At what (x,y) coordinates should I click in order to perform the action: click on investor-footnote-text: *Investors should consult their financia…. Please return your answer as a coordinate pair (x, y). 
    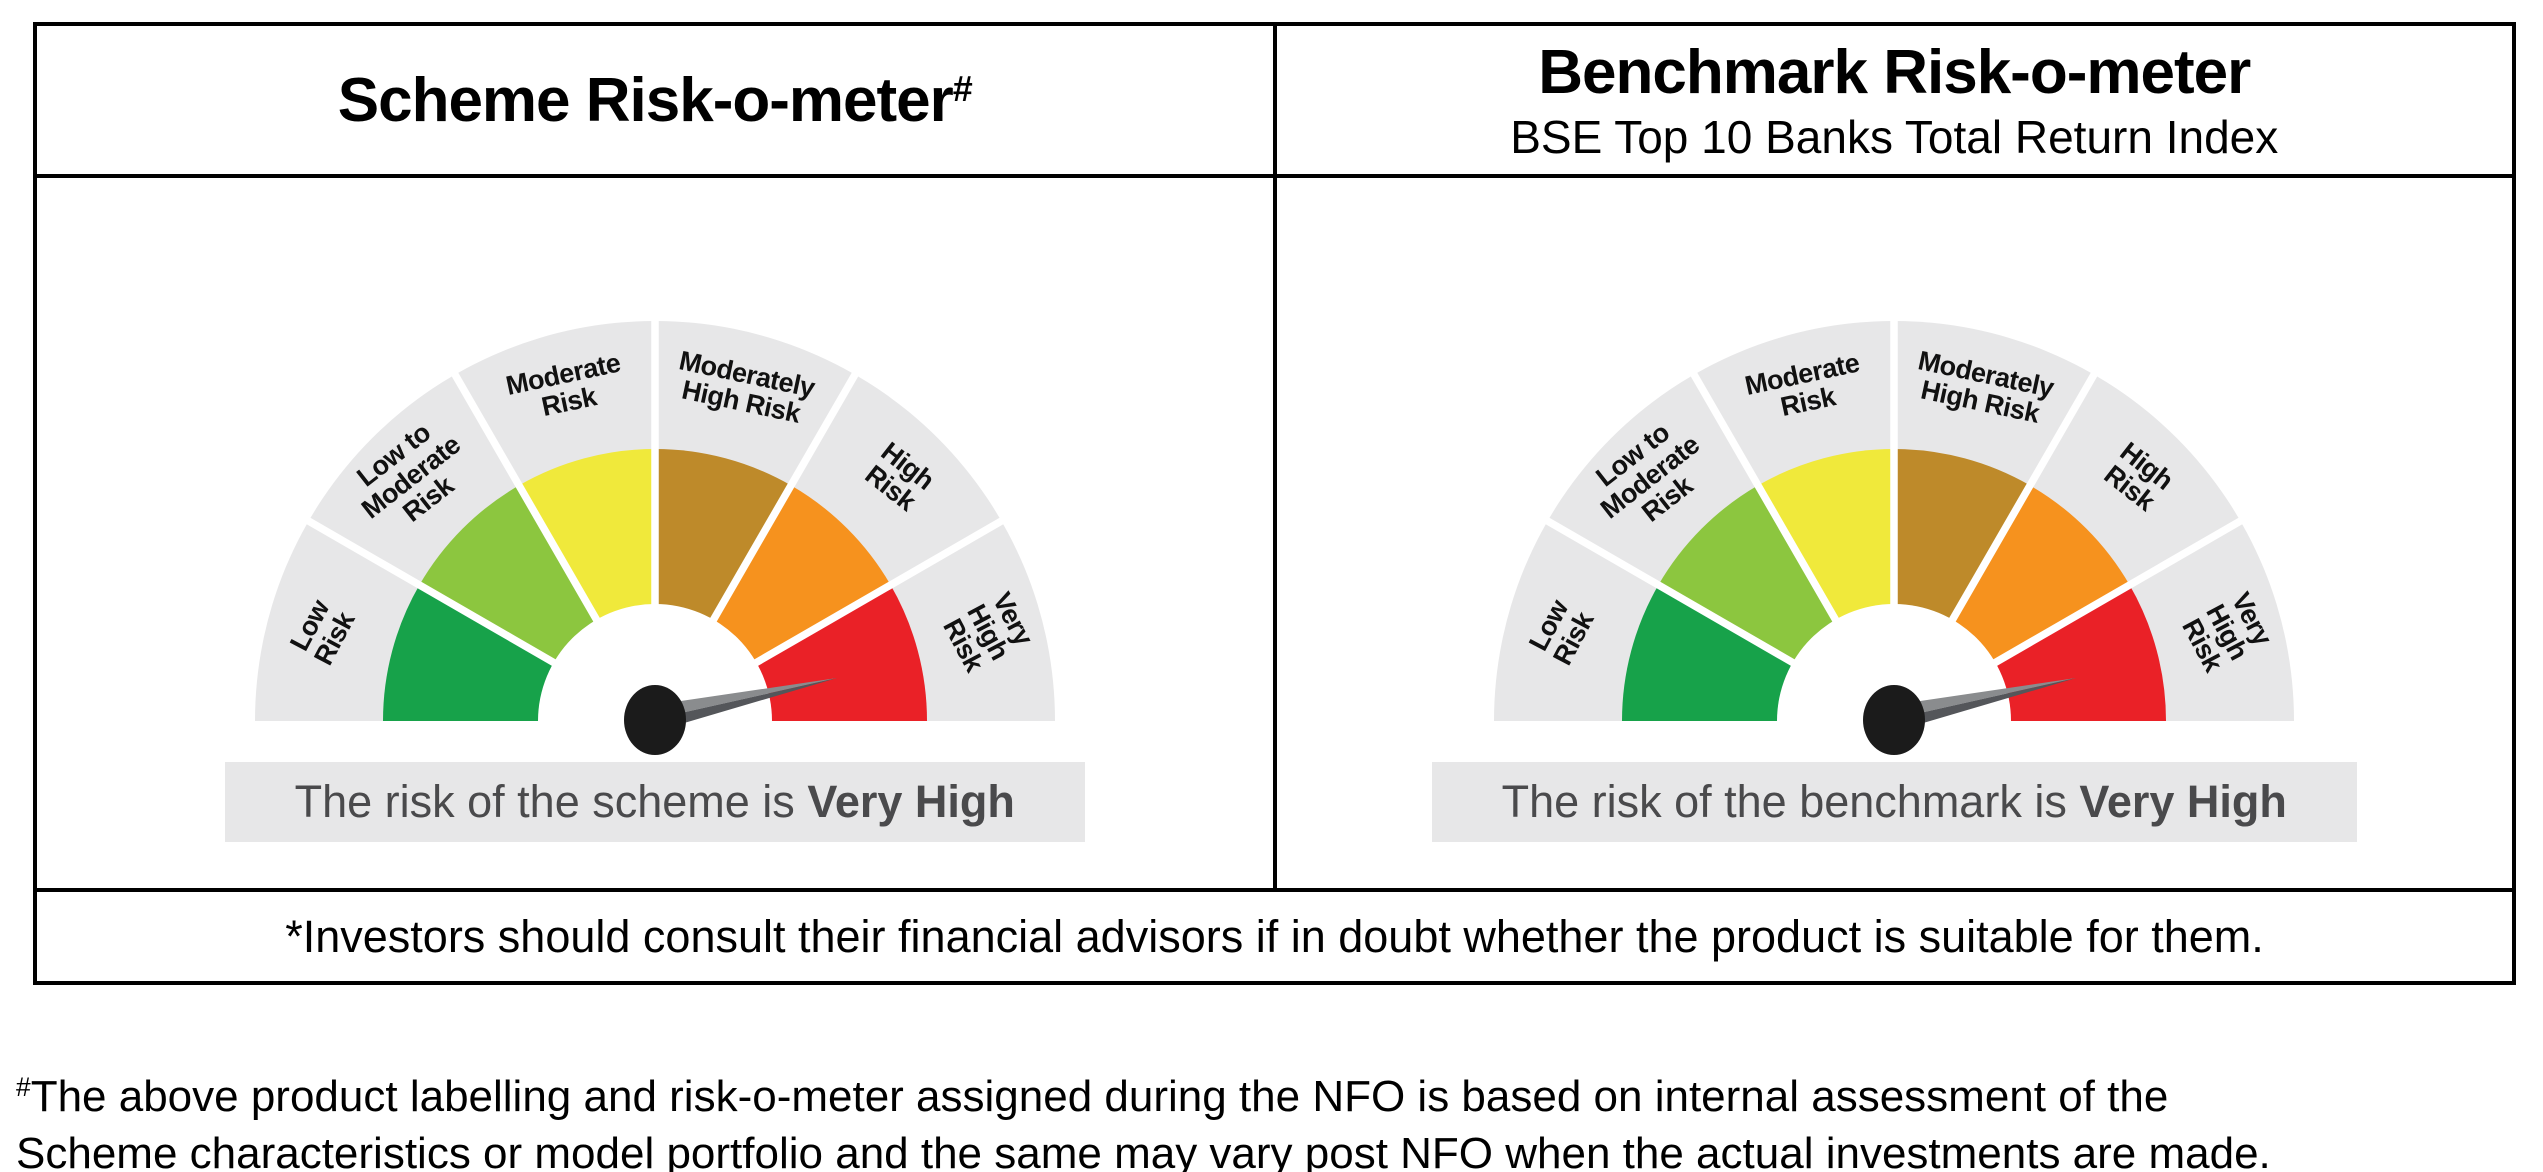
    Looking at the image, I should click on (1274, 936).